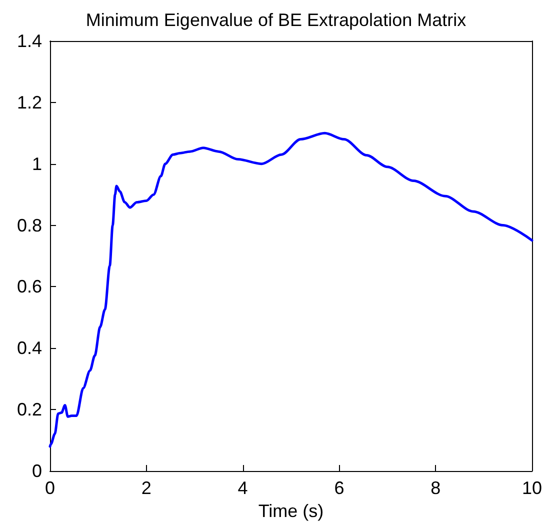  Describe the element at coordinates (339, 488) in the screenshot. I see `x-tick-label: 6` at that location.